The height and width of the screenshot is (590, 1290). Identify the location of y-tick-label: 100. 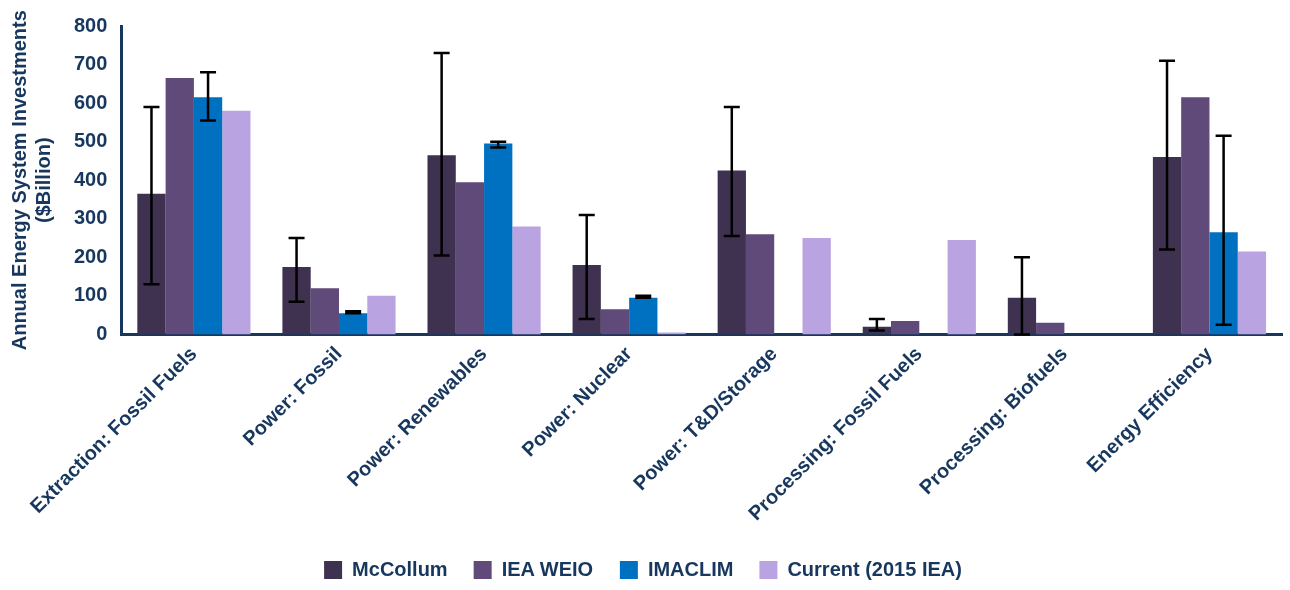
(90, 294).